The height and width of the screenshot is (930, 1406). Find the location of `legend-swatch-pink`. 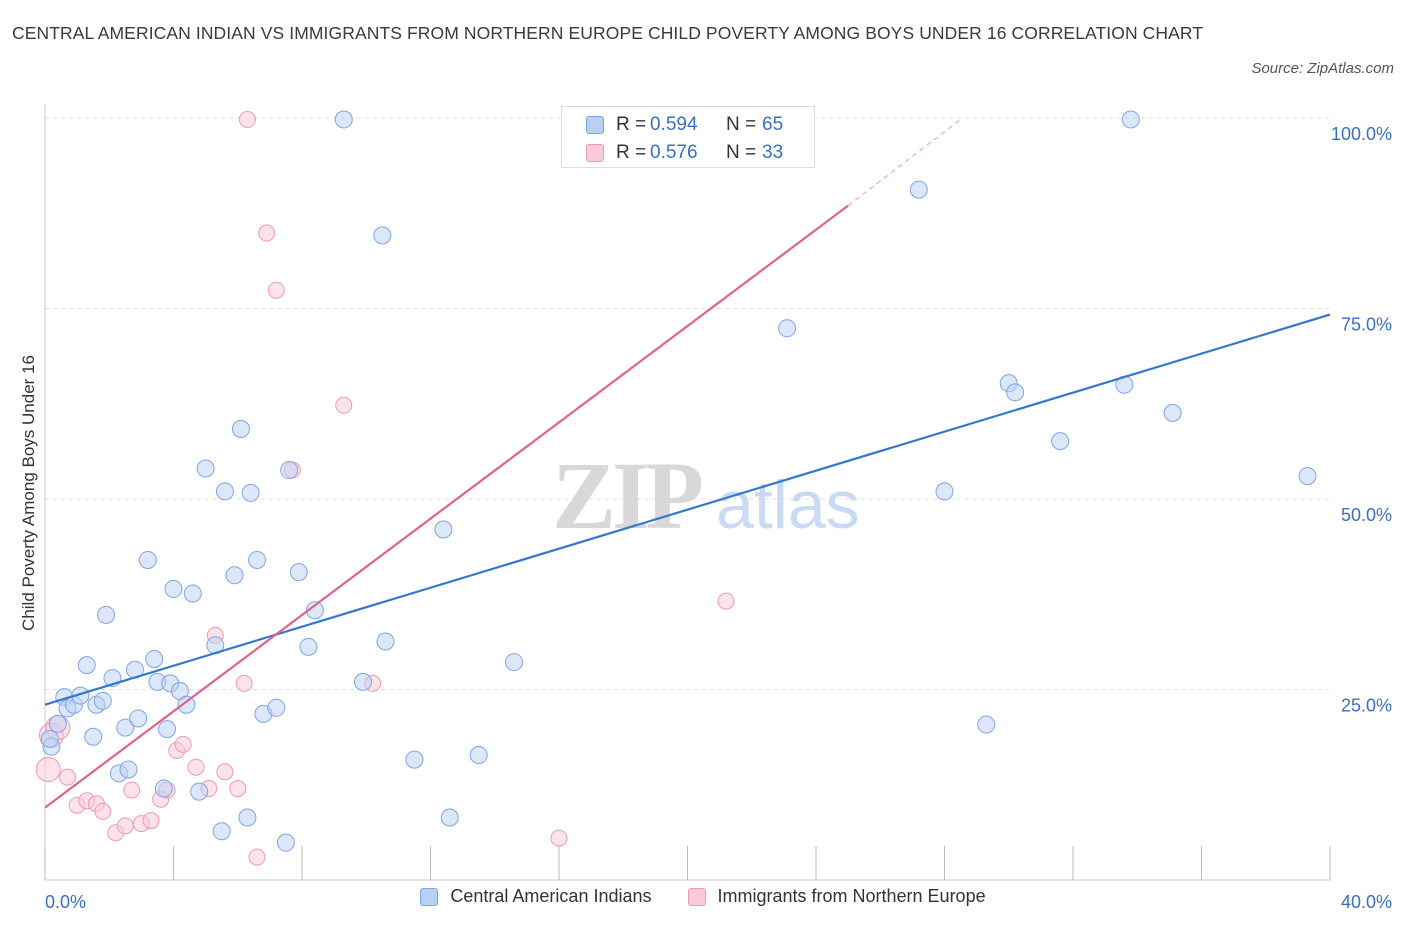

legend-swatch-pink is located at coordinates (696, 896).